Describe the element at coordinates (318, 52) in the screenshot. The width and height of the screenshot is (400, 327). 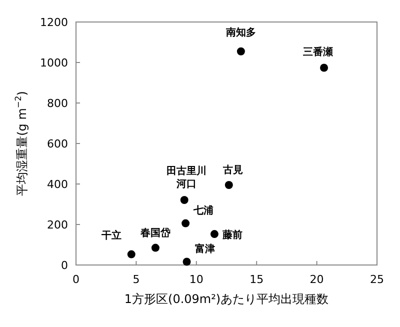
I see `annotation: 三番瀬` at that location.